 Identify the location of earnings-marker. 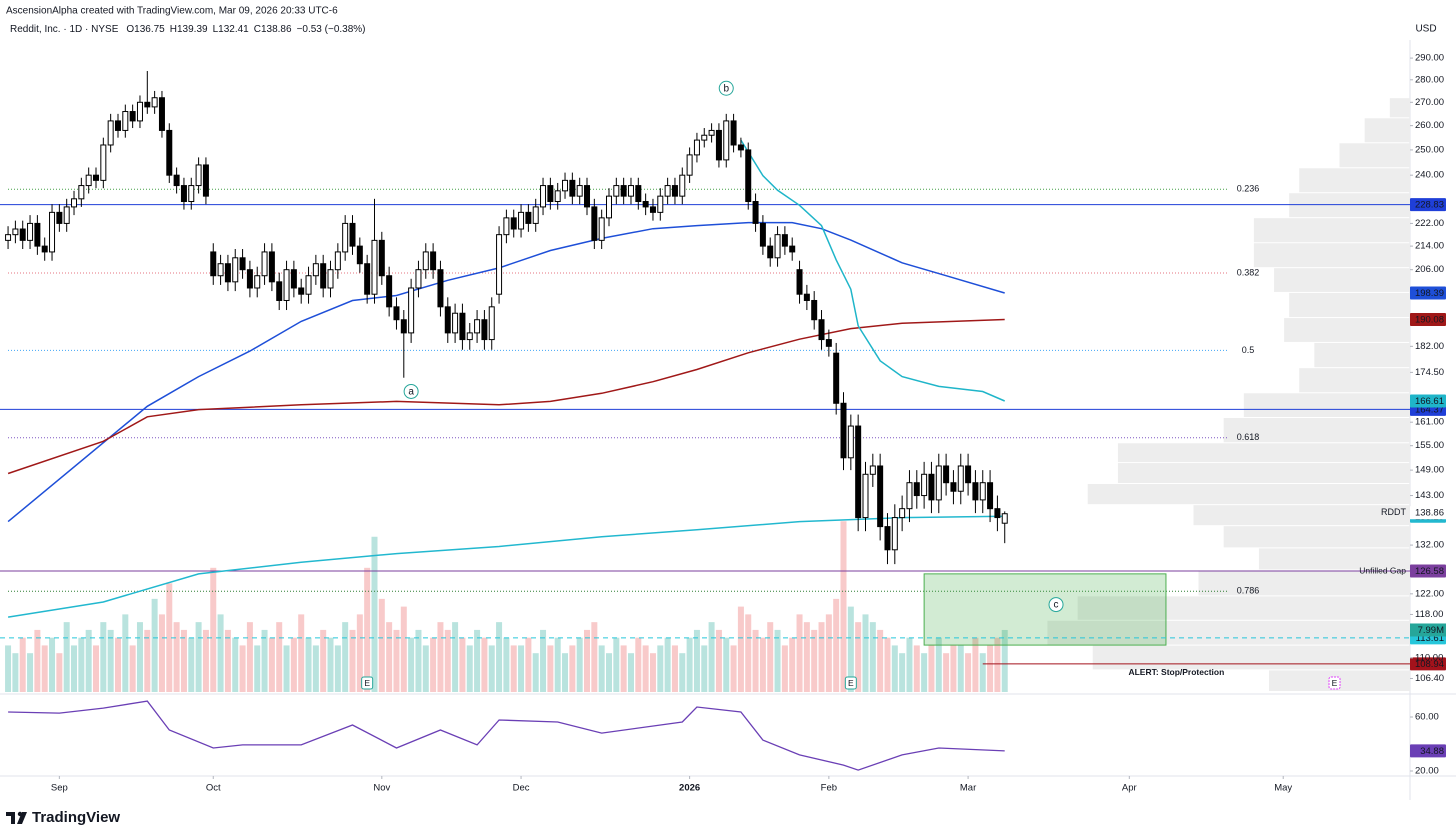
(1334, 683).